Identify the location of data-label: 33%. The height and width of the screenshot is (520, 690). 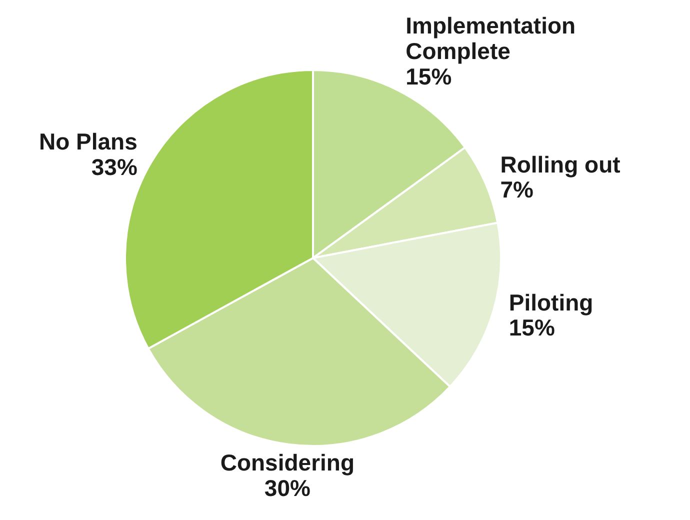
(114, 167).